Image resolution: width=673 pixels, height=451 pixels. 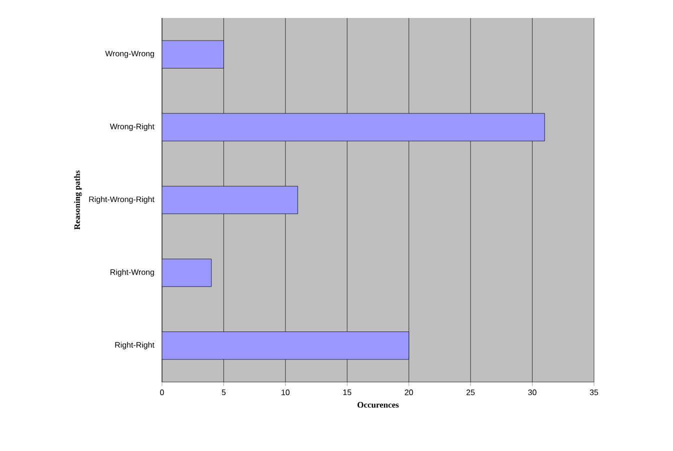 What do you see at coordinates (378, 405) in the screenshot?
I see `x-axis-title: Occurences` at bounding box center [378, 405].